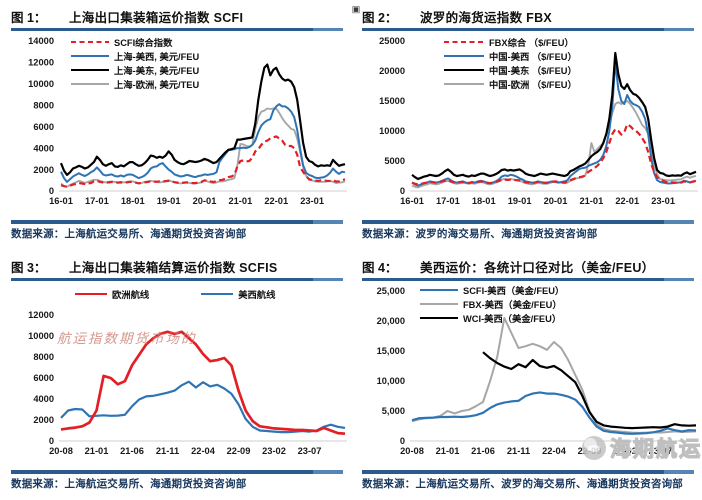  What do you see at coordinates (157, 71) in the screenshot?
I see `legend-label: 上海-美东, 美元/FEU` at bounding box center [157, 71].